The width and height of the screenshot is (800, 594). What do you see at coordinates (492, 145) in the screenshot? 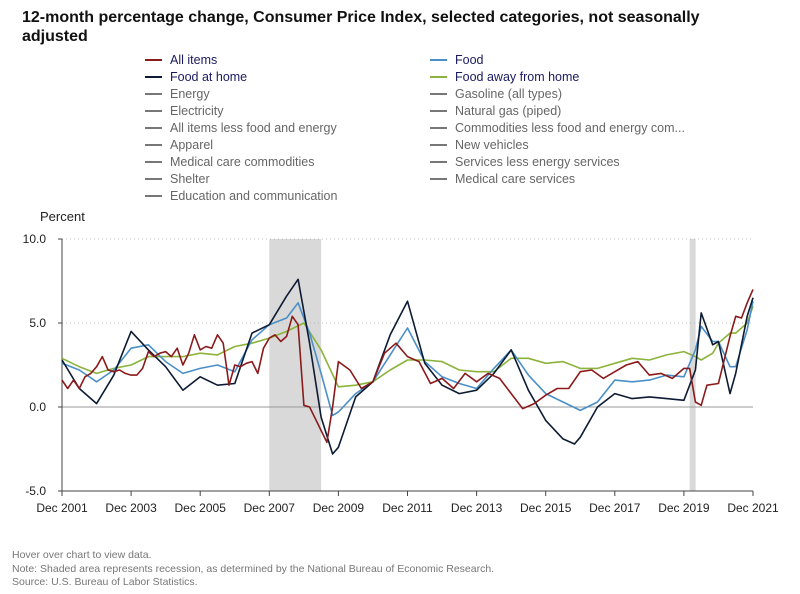
I see `legend-label: New vehicles` at bounding box center [492, 145].